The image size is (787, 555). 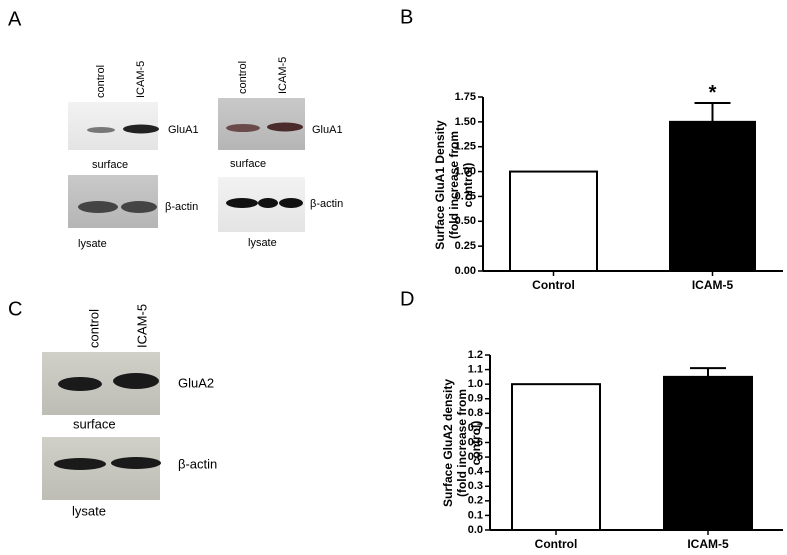 What do you see at coordinates (465, 122) in the screenshot?
I see `y-tick-label: 1.50` at bounding box center [465, 122].